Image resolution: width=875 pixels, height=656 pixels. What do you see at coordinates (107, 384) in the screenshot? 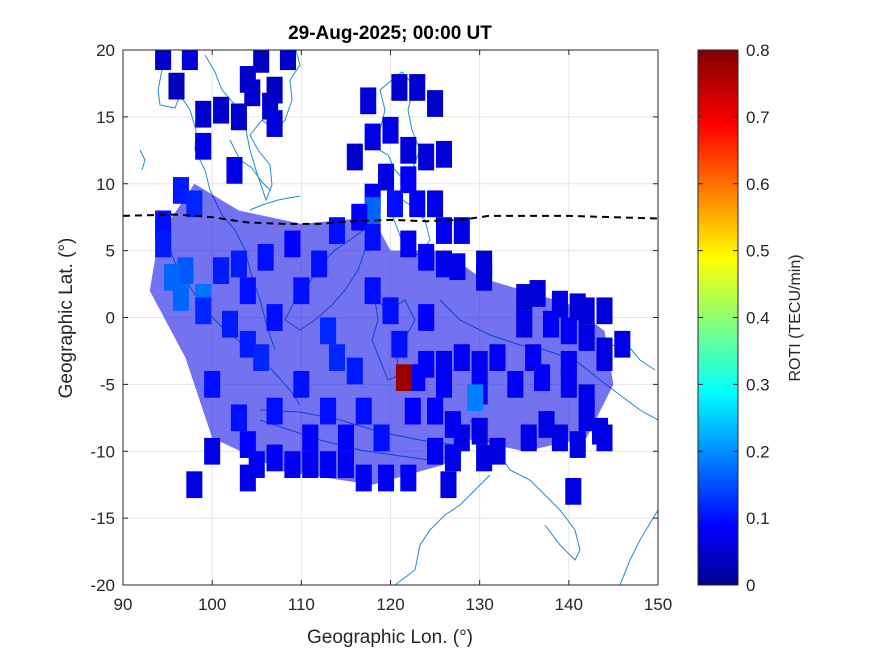
I see `y-tick-label: -5` at bounding box center [107, 384].